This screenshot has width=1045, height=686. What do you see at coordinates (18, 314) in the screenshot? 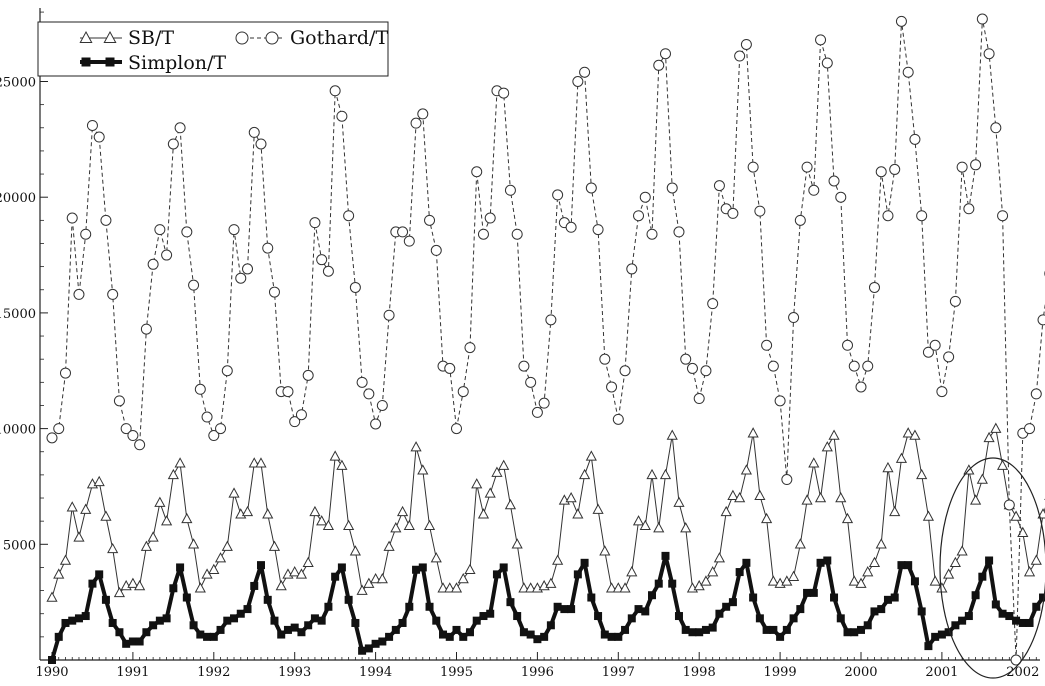
I see `y-tick-label-15000: 15000` at bounding box center [18, 314].